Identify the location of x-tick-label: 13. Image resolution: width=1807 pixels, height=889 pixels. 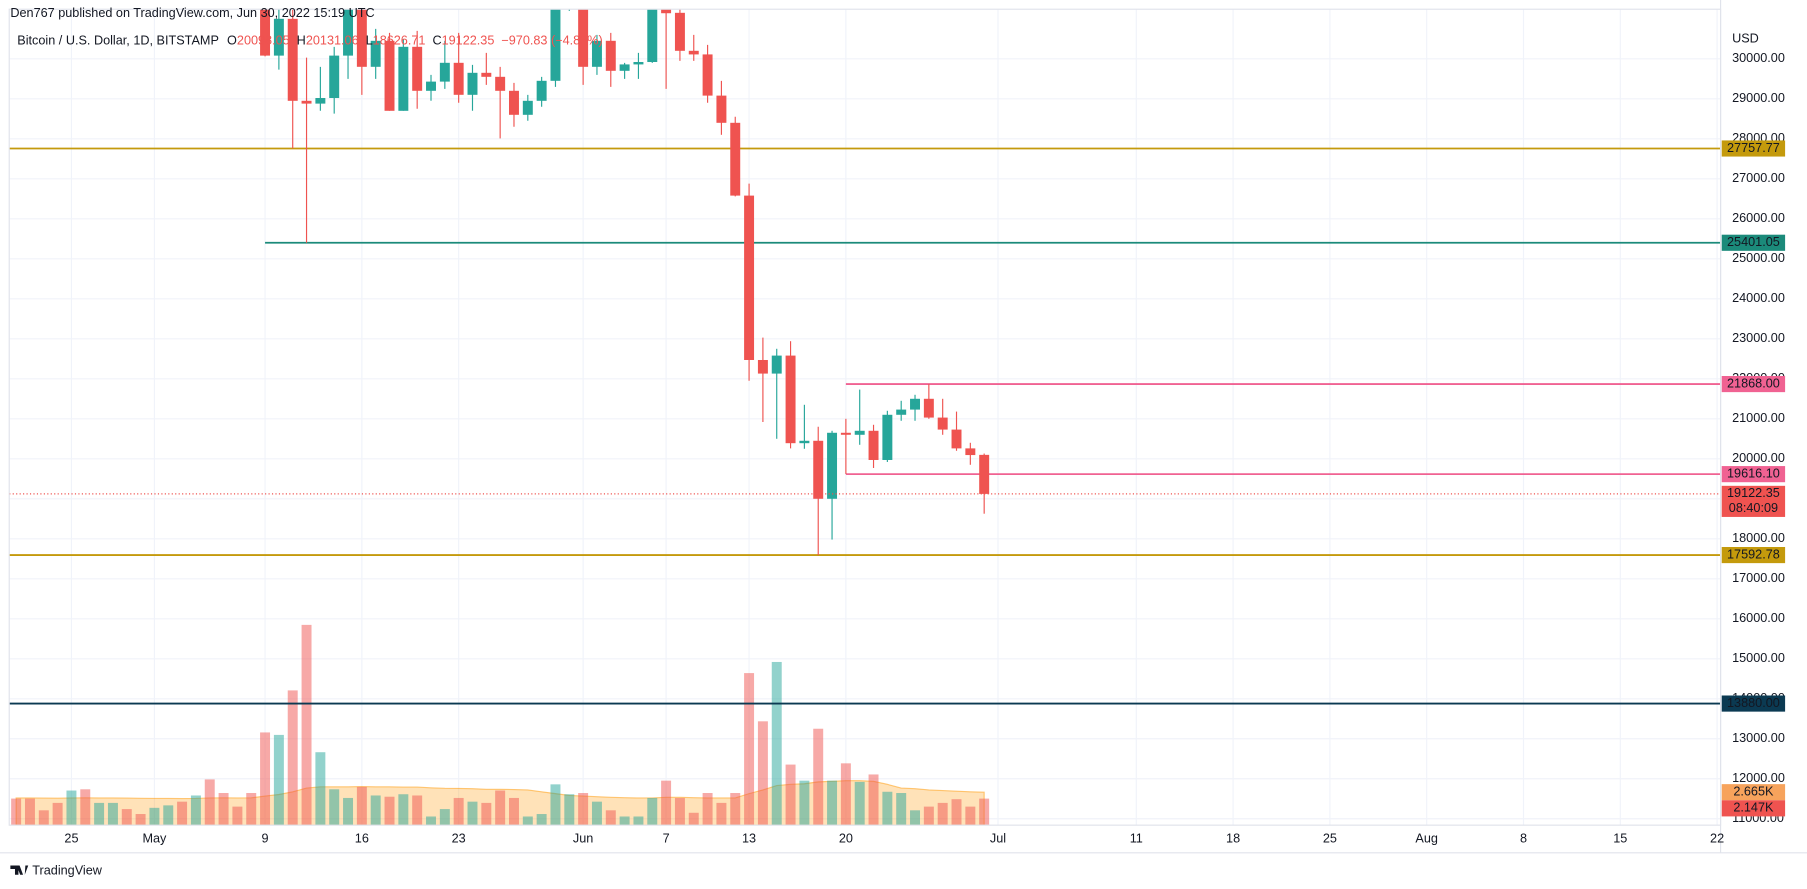
(749, 838).